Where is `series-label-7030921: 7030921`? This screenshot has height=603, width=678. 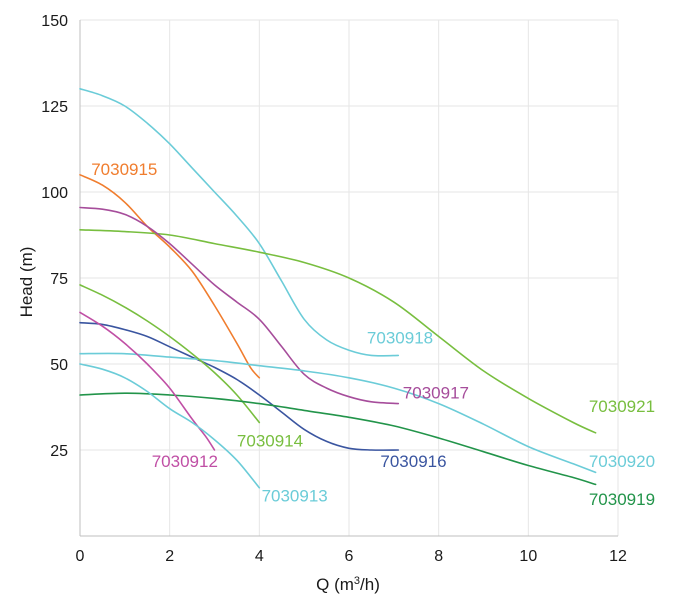
series-label-7030921: 7030921 is located at coordinates (622, 406).